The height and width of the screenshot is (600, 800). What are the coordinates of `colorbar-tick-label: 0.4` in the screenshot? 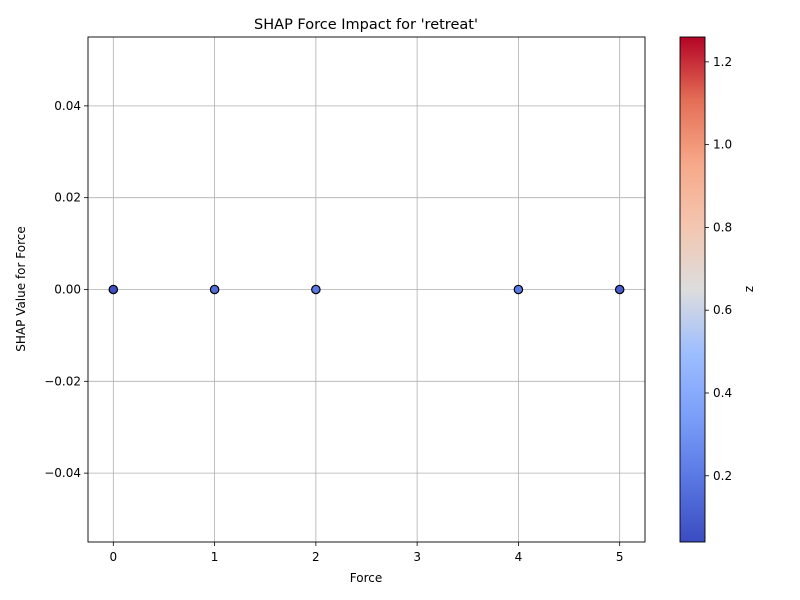 It's located at (722, 393).